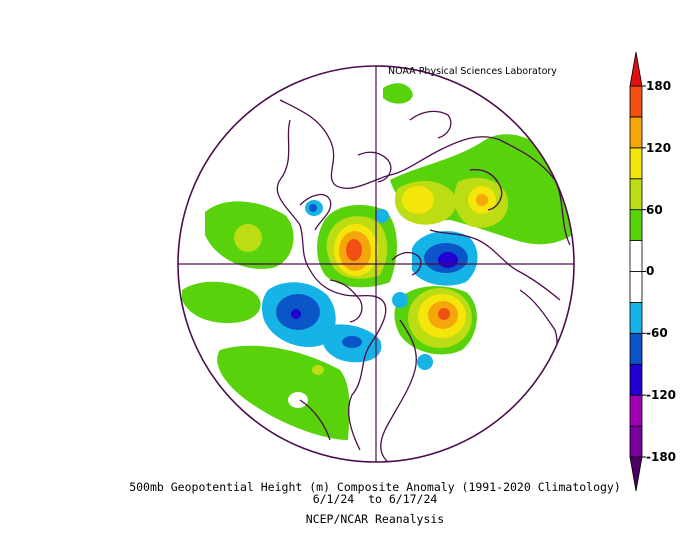 The height and width of the screenshot is (542, 700). Describe the element at coordinates (354, 250) in the screenshot. I see `red-core-central` at that location.